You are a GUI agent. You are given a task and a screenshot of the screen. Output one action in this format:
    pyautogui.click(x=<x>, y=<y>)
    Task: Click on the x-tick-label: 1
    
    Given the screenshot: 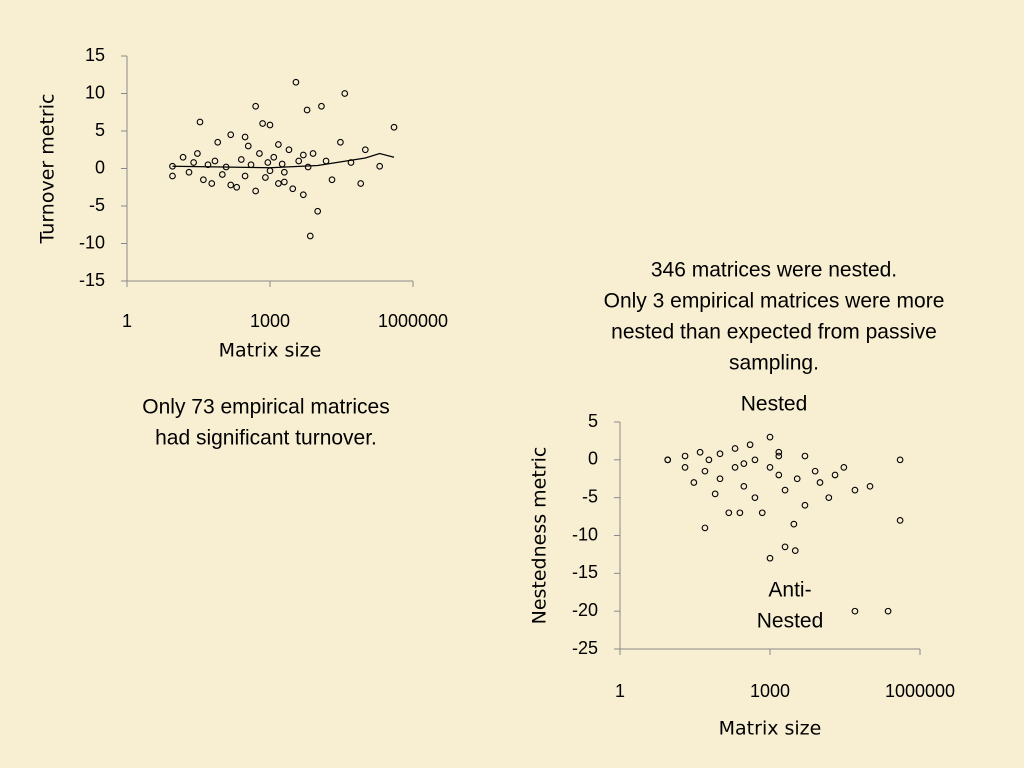 What is the action you would take?
    pyautogui.click(x=127, y=321)
    